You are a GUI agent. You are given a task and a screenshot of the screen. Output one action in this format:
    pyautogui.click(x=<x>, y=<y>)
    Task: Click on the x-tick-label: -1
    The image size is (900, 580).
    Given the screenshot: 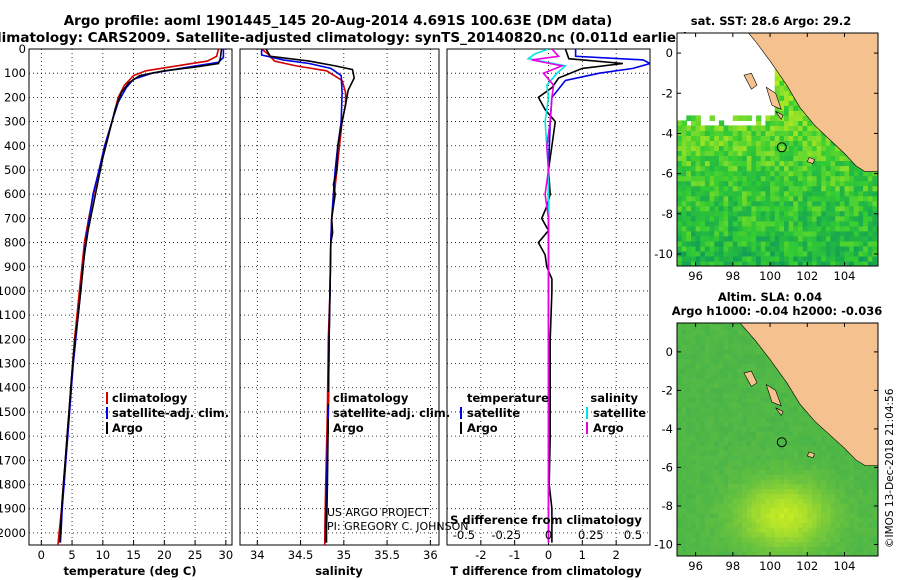 What is the action you would take?
    pyautogui.click(x=514, y=555)
    